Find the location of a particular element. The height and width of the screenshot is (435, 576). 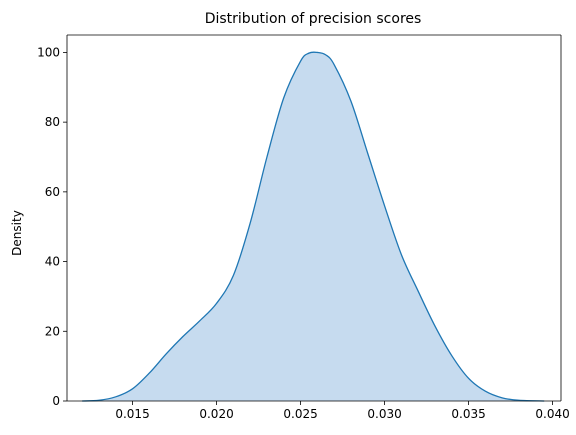

chart-title: Distribution of precision scores is located at coordinates (313, 19).